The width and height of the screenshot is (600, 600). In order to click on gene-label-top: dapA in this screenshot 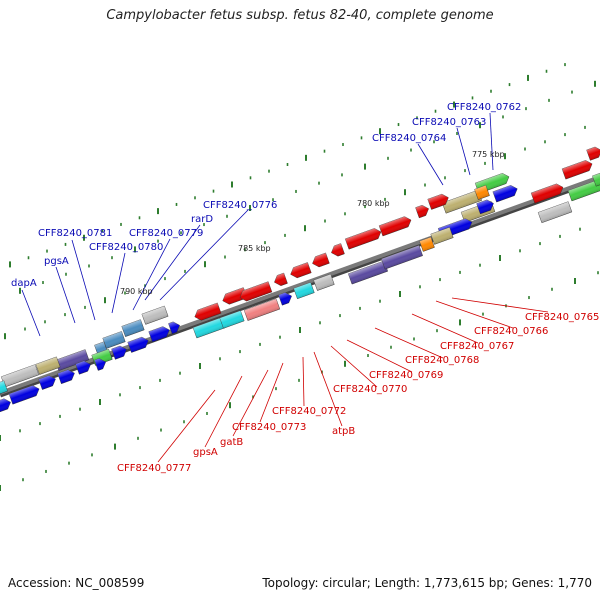, I will do `click(24, 283)`.